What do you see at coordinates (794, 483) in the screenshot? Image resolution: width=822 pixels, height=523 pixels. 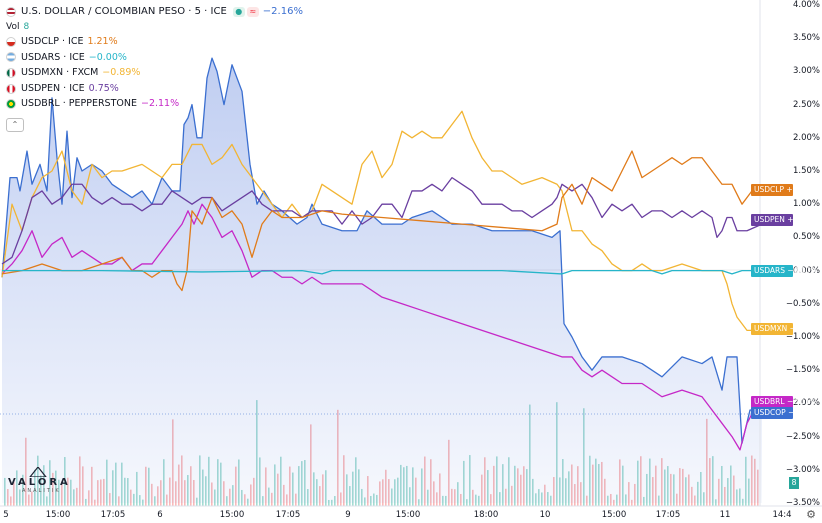 I see `volume-badge: 8` at bounding box center [794, 483].